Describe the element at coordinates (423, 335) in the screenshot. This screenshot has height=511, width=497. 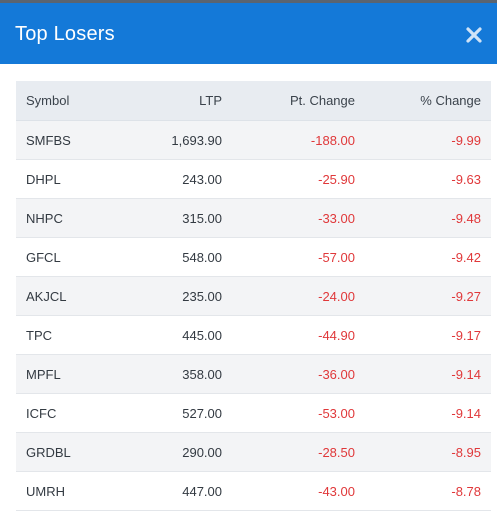
I see `cell-pct-change: -9.17` at that location.